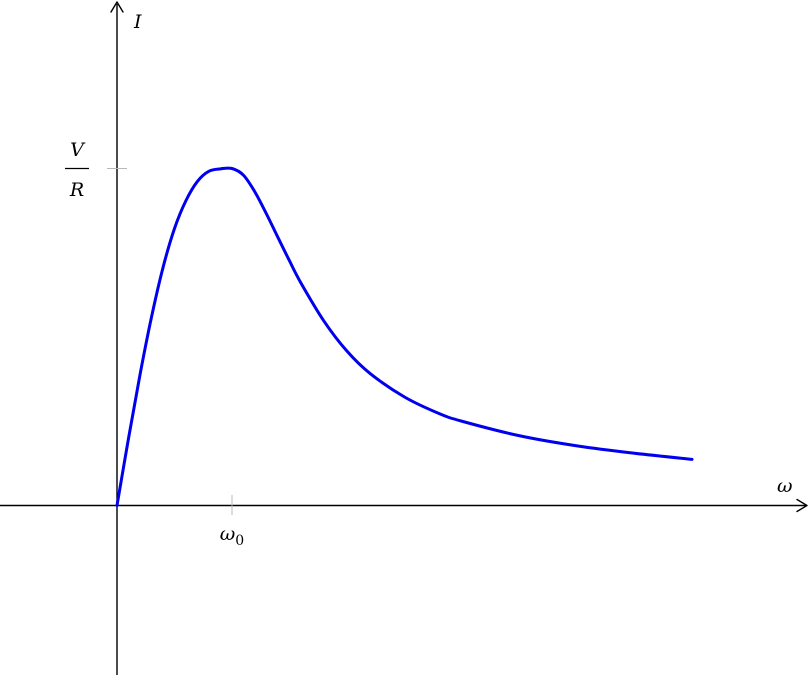  Describe the element at coordinates (785, 486) in the screenshot. I see `x-axis-label: ω` at that location.